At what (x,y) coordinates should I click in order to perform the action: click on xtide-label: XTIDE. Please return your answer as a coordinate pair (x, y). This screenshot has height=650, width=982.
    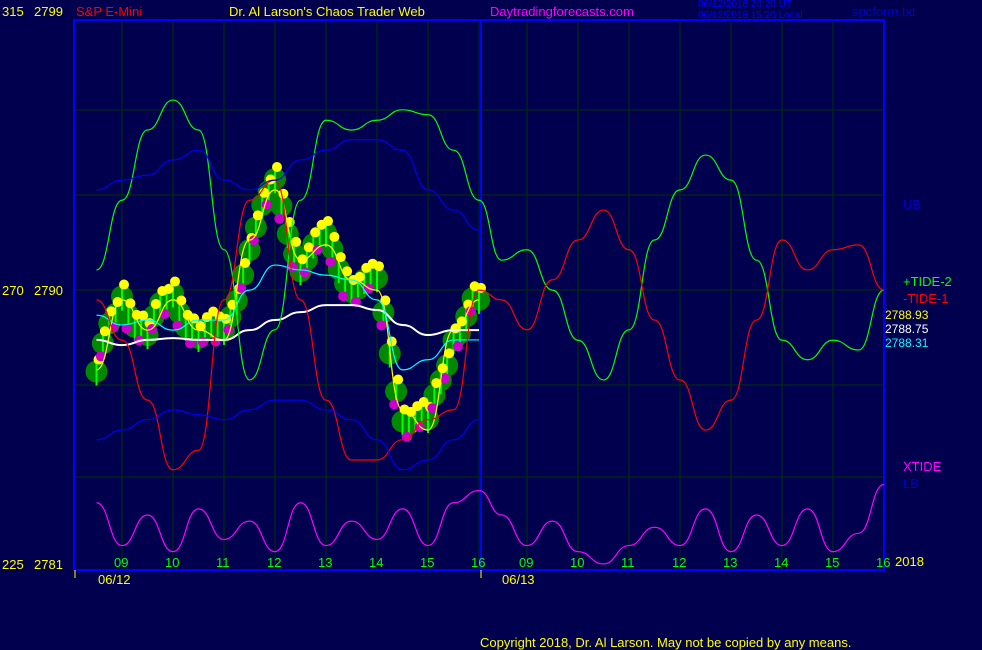
    Looking at the image, I should click on (922, 466).